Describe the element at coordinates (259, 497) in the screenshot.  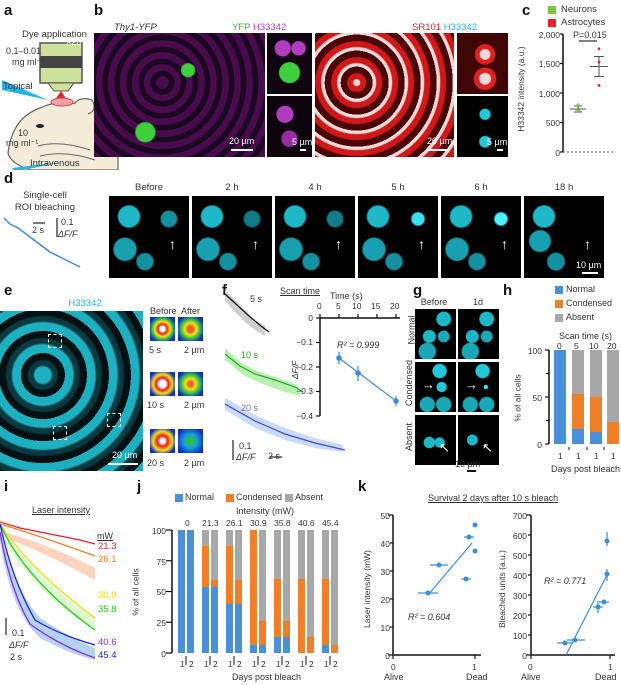
I see `legend-condensed: Condensed` at that location.